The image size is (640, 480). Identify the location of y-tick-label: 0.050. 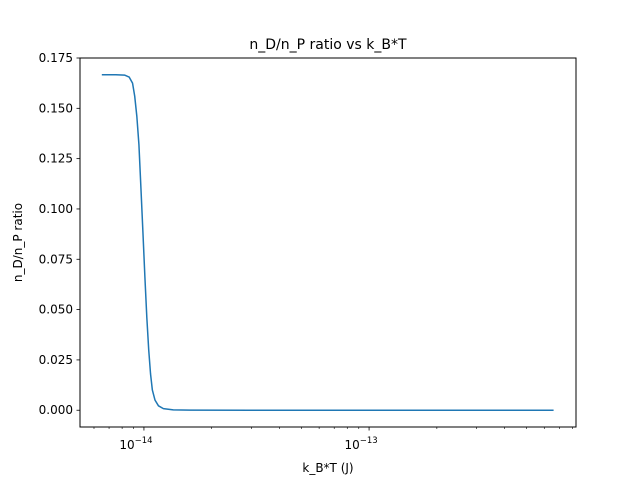
(56, 310).